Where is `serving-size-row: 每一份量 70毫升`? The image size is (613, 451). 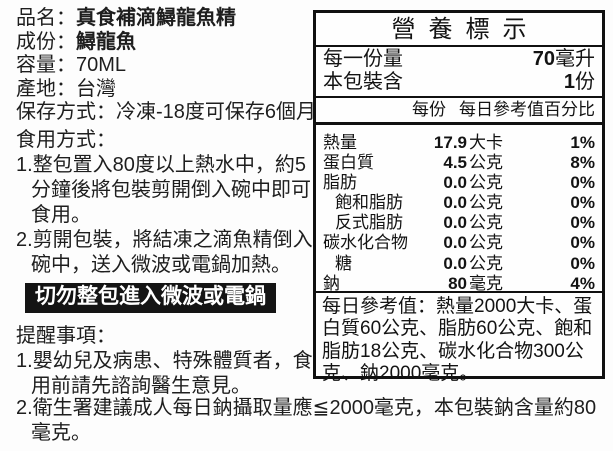
serving-size-row: 每一份量 70毫升 is located at coordinates (459, 59).